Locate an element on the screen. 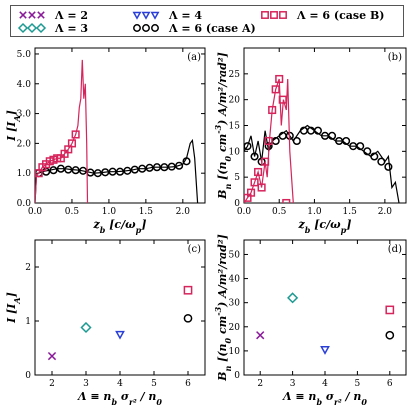  legend-label: Λ = 6 (case B) is located at coordinates (340, 15).